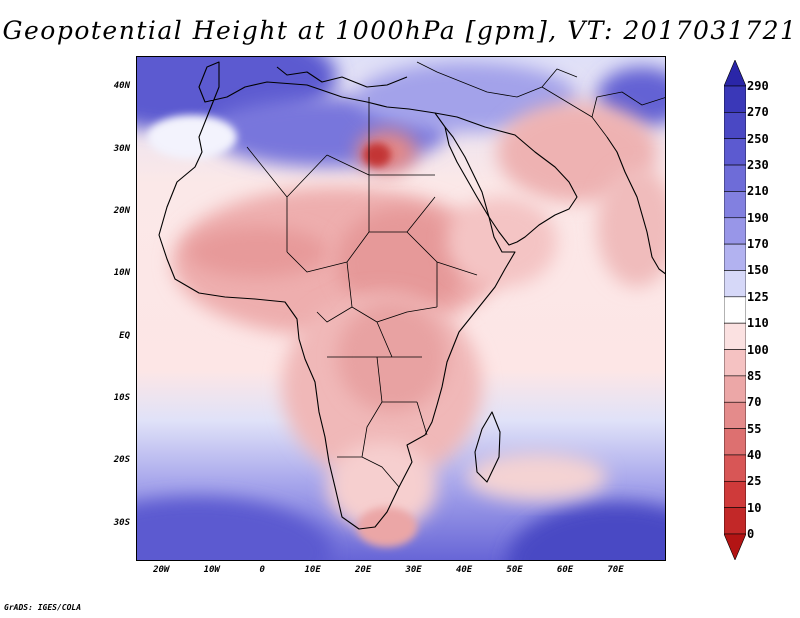 This screenshot has height=618, width=800. What do you see at coordinates (754, 454) in the screenshot?
I see `colorbar-level-label: 40` at bounding box center [754, 454].